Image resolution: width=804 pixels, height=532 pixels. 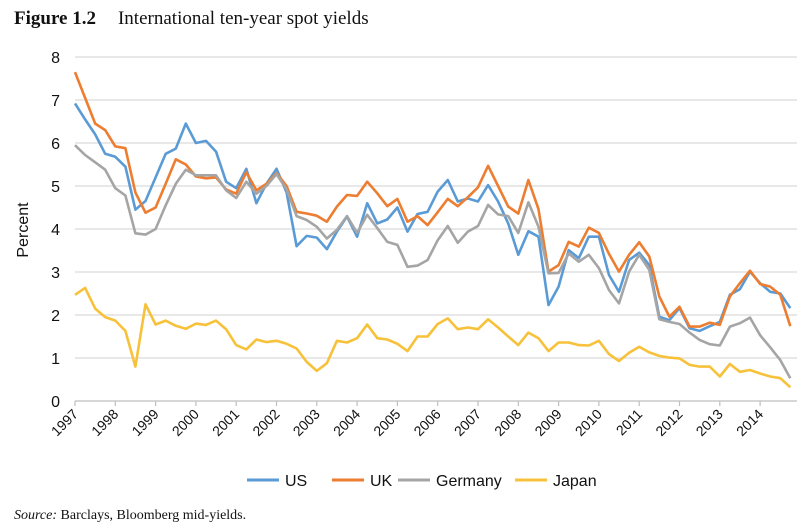 What do you see at coordinates (55, 101) in the screenshot?
I see `y-tick-label: 7` at bounding box center [55, 101].